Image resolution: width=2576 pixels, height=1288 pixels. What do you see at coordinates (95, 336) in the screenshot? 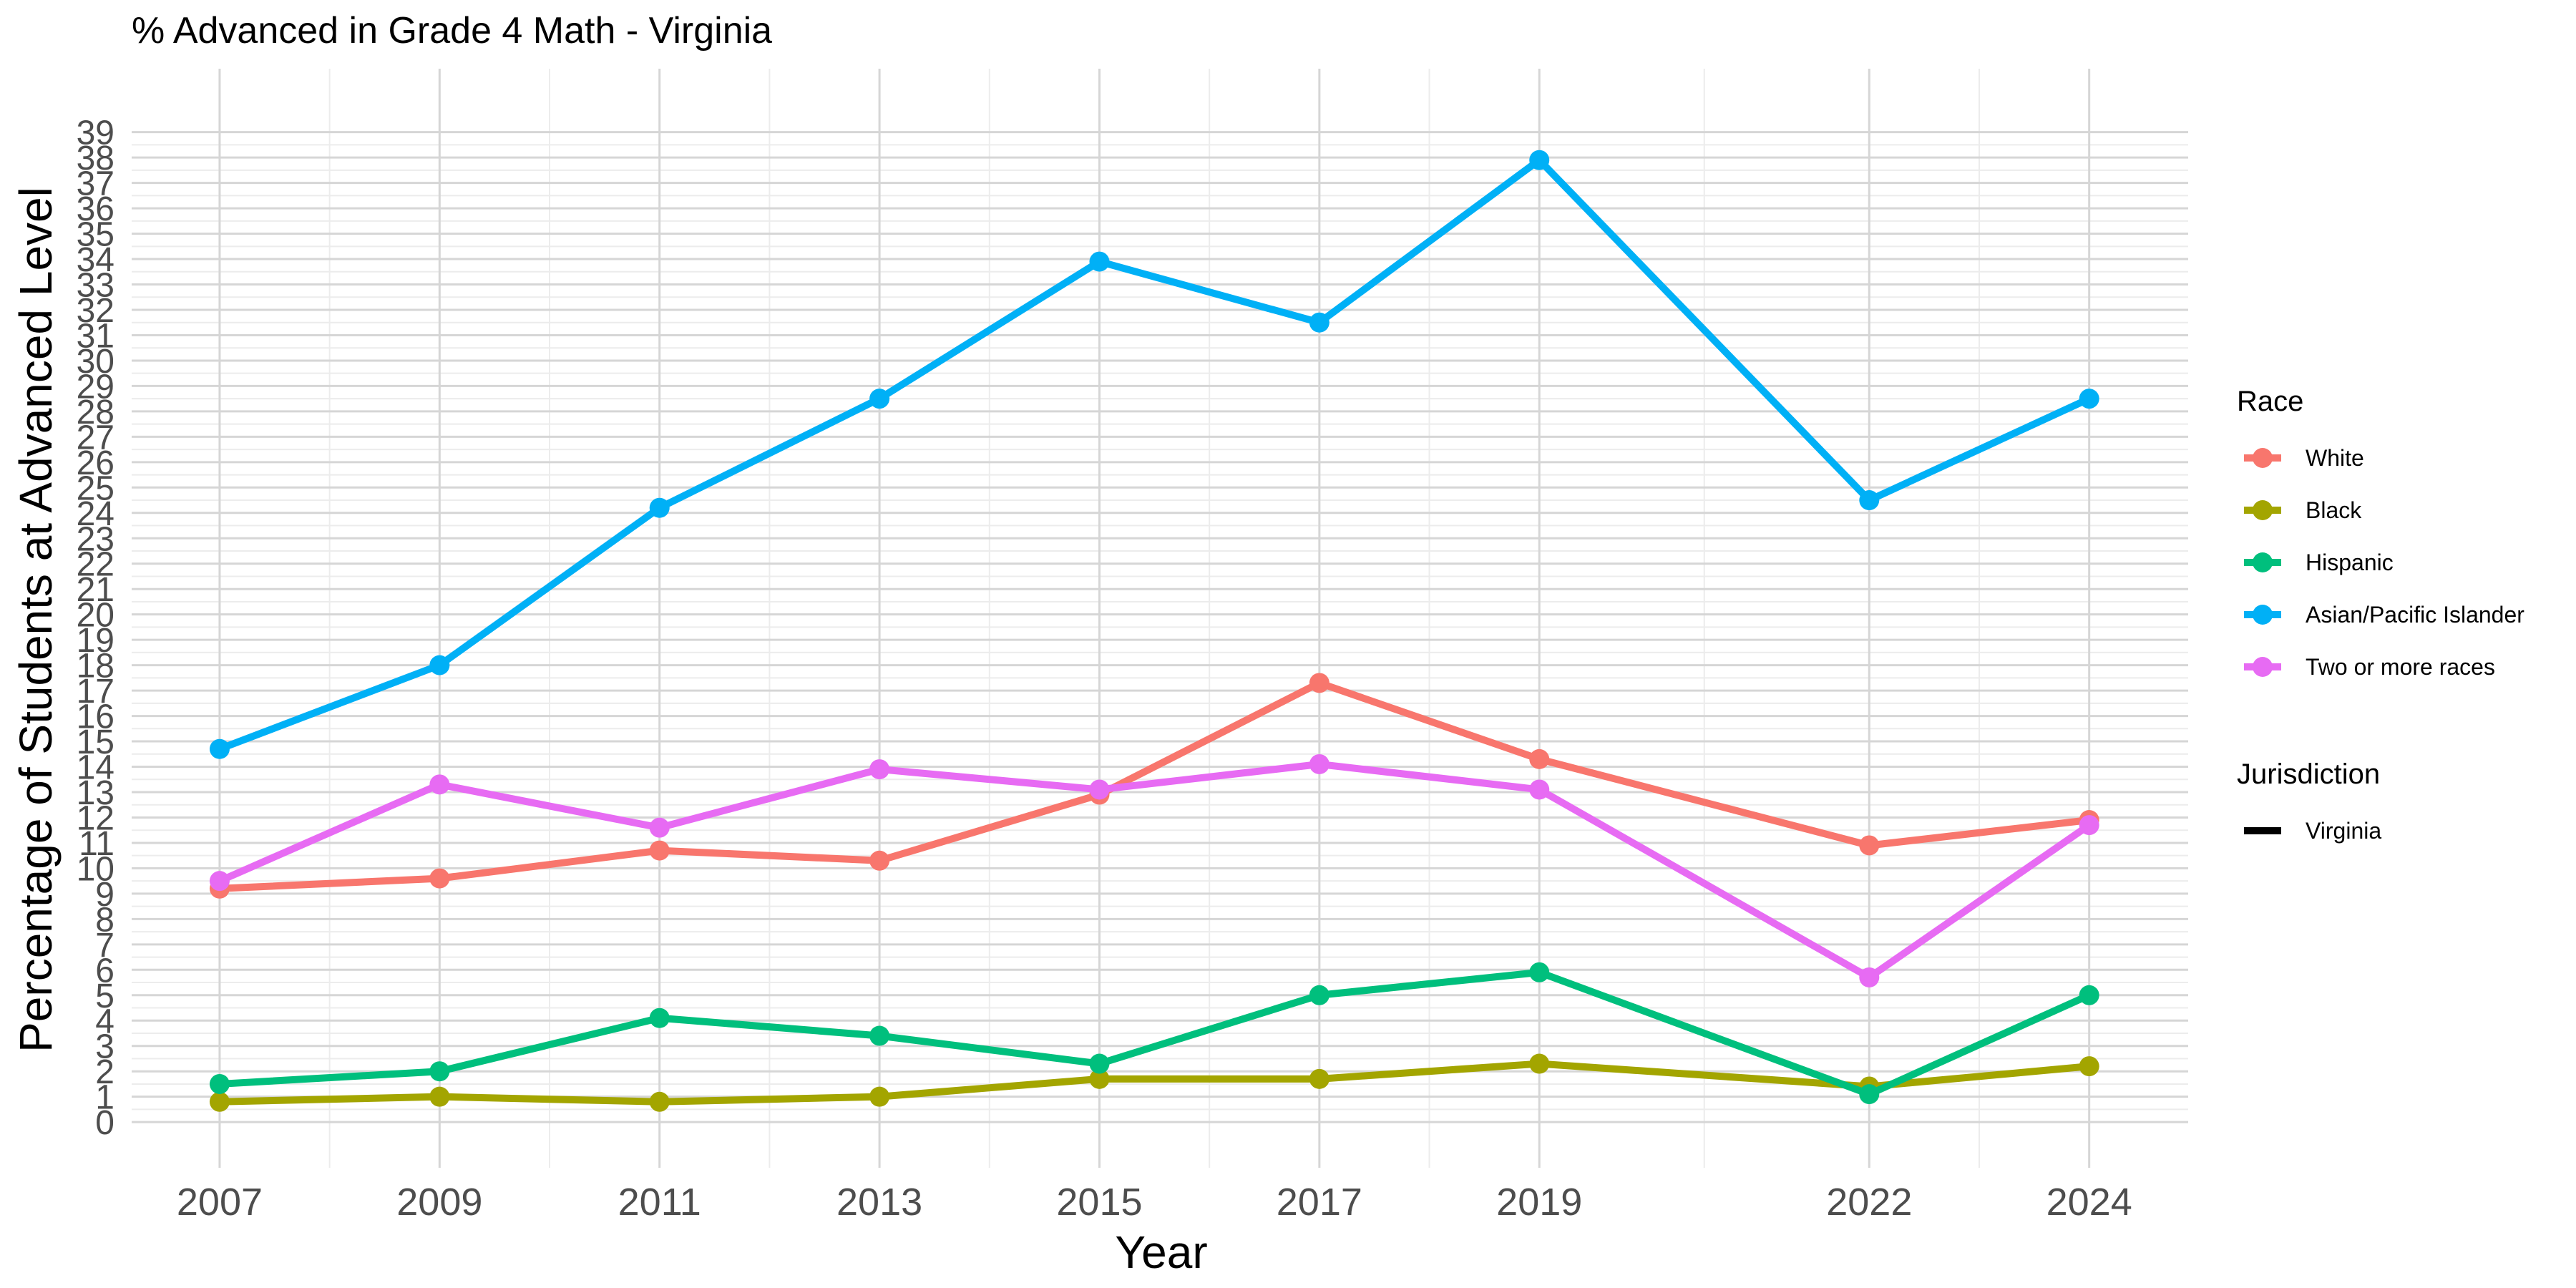
I see `y-tick-label: 31` at bounding box center [95, 336].